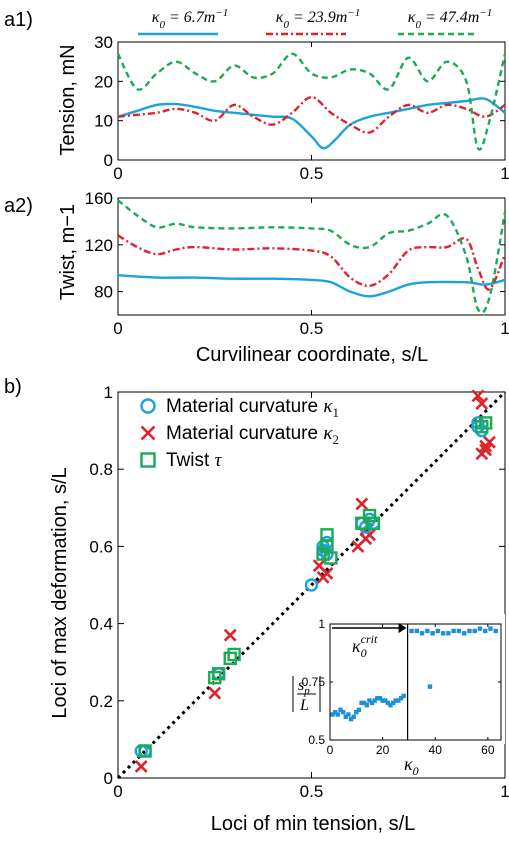 The height and width of the screenshot is (841, 509). What do you see at coordinates (117, 791) in the screenshot?
I see `b-xtick-label: 0` at bounding box center [117, 791].